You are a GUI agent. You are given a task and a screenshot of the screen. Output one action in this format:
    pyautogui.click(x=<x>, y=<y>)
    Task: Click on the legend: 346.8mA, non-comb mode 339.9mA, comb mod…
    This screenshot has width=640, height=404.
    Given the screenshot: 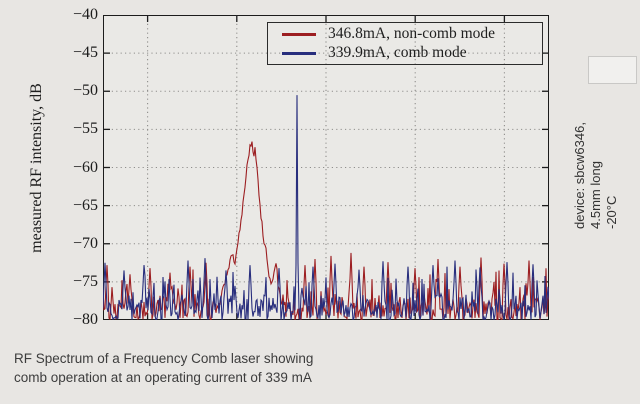 What is the action you would take?
    pyautogui.click(x=405, y=43)
    